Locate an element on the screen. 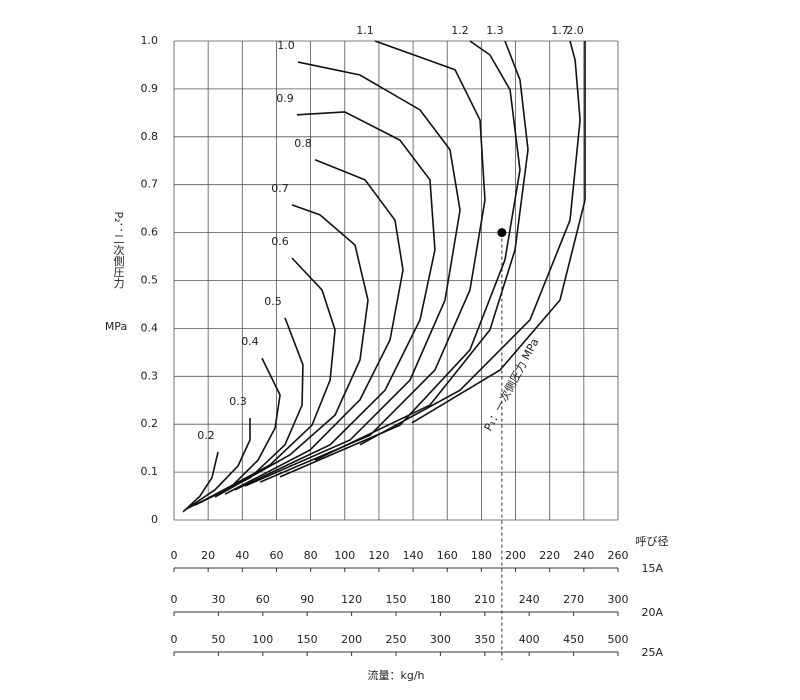 The height and width of the screenshot is (700, 800). x-tick-label: 500 is located at coordinates (618, 639).